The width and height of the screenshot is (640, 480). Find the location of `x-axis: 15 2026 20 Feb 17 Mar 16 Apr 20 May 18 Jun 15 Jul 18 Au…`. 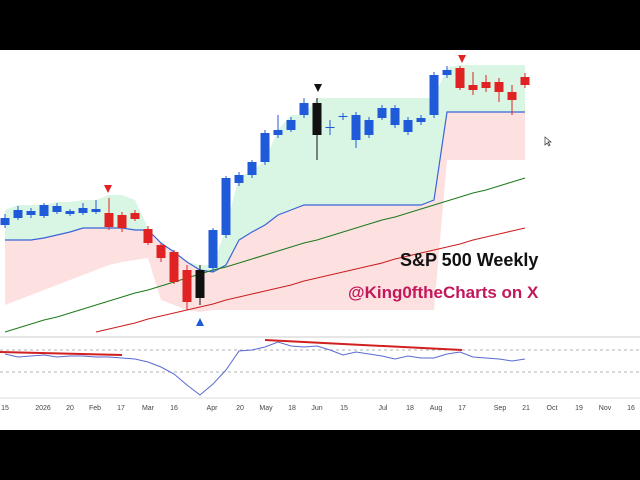

x-axis: 15 2026 20 Feb 17 Mar 16 Apr 20 May 18 Jun 15 Jul 18 Au… is located at coordinates (318, 408).